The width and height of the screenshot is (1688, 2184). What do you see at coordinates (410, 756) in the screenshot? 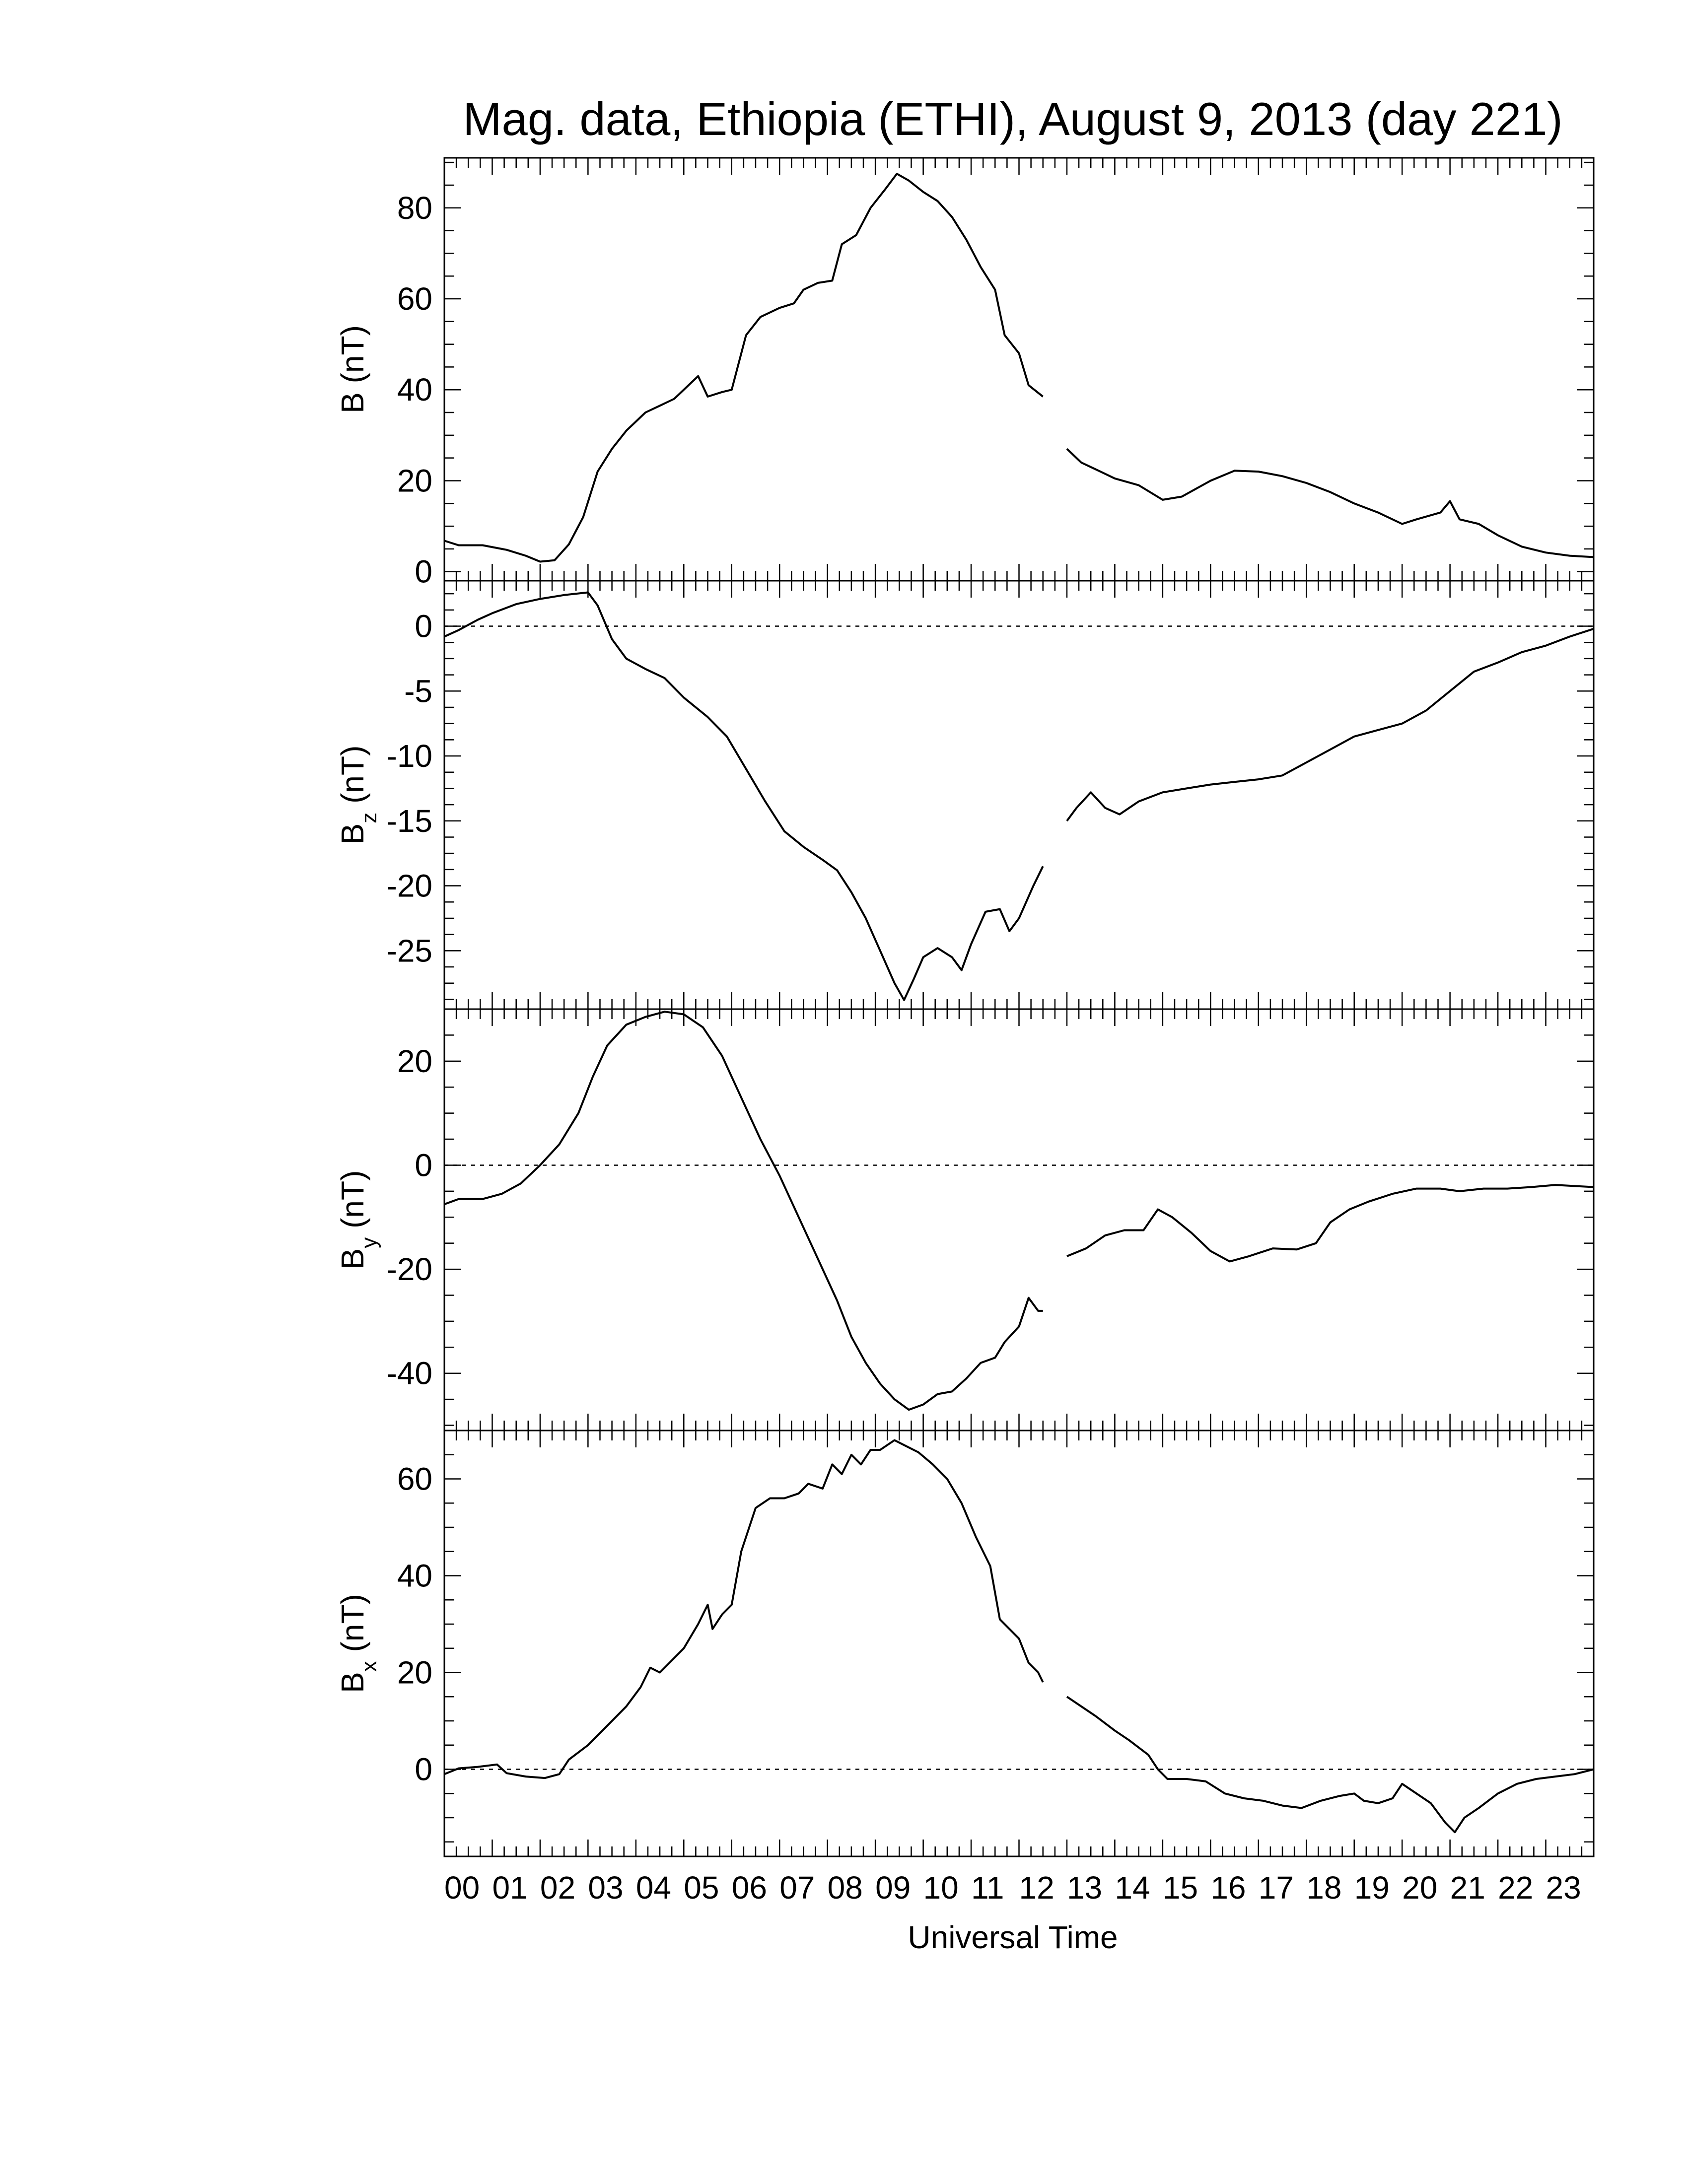
I see `y-tick-label: -10` at bounding box center [410, 756].